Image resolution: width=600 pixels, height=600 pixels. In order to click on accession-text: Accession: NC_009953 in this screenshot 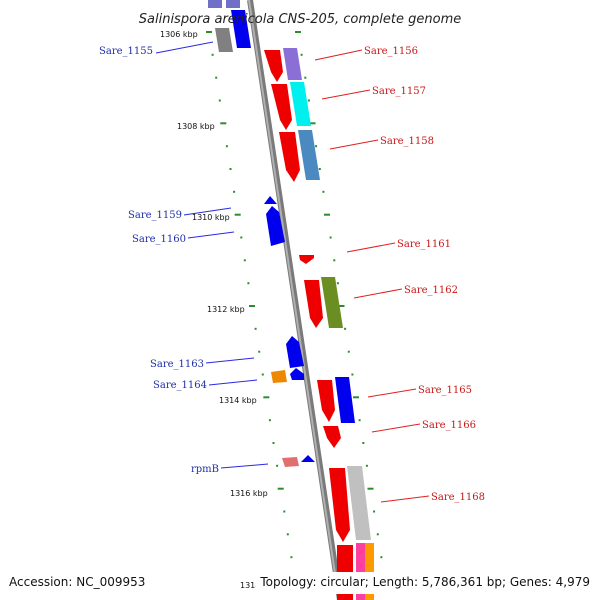, I will do `click(77, 582)`.